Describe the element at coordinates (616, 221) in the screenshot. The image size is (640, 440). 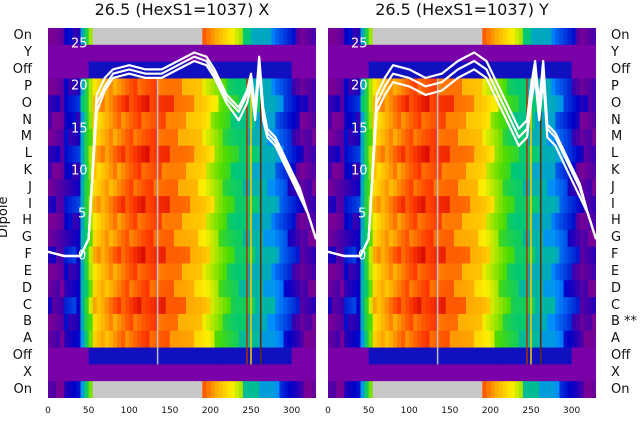
I see `row-label: H` at that location.